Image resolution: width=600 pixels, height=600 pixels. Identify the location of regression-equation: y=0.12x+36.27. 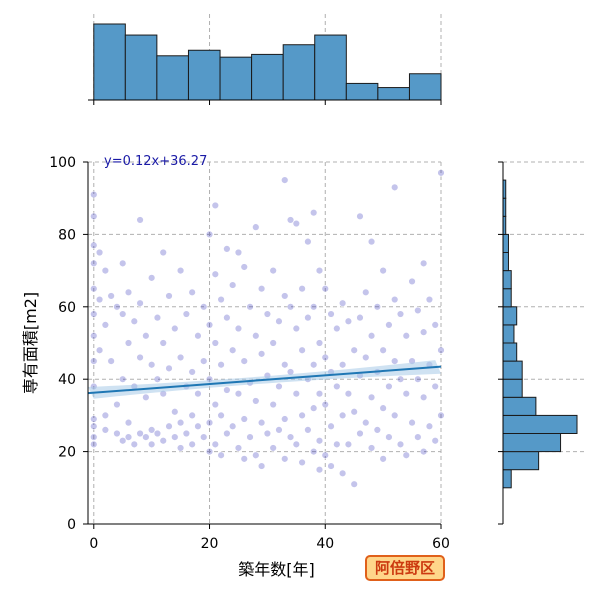
(155, 161).